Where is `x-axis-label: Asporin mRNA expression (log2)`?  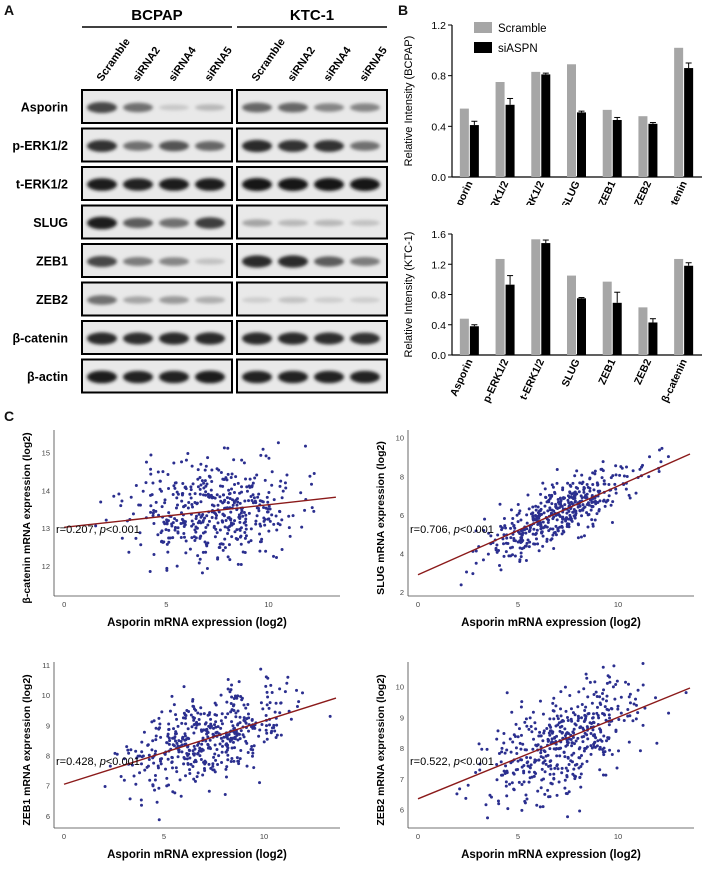 x-axis-label: Asporin mRNA expression (log2) is located at coordinates (197, 855).